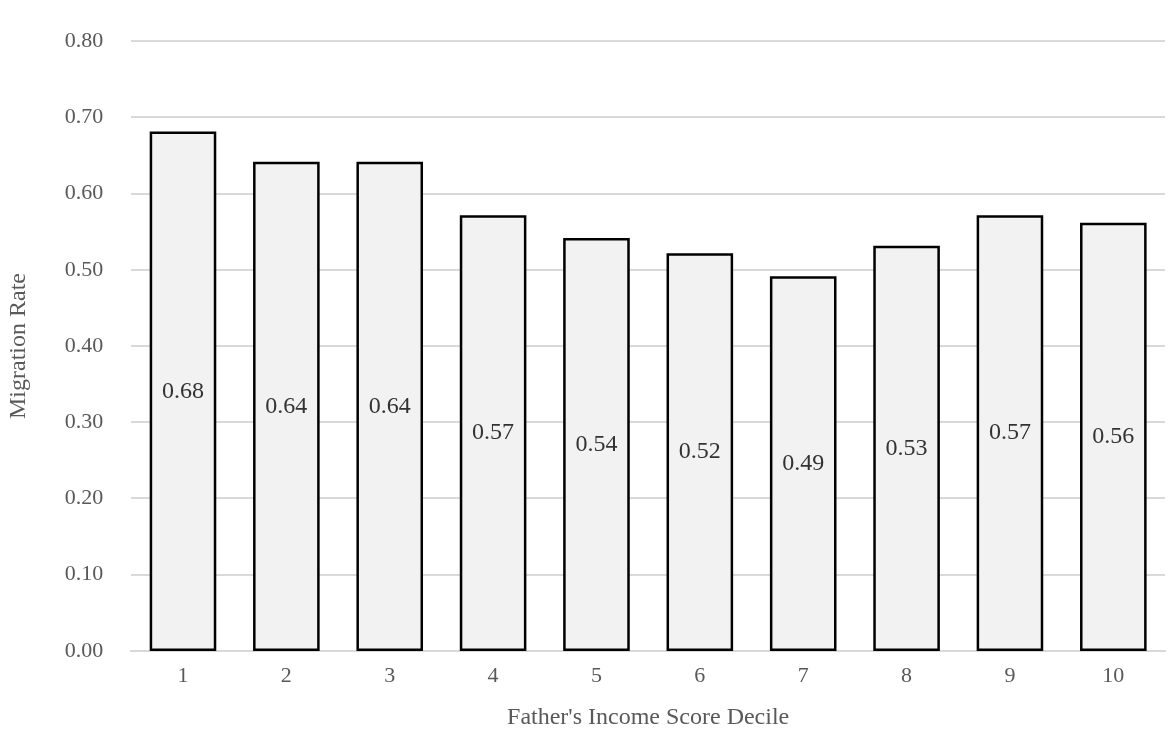 The image size is (1175, 740). What do you see at coordinates (1113, 435) in the screenshot?
I see `data-label: 0.56` at bounding box center [1113, 435].